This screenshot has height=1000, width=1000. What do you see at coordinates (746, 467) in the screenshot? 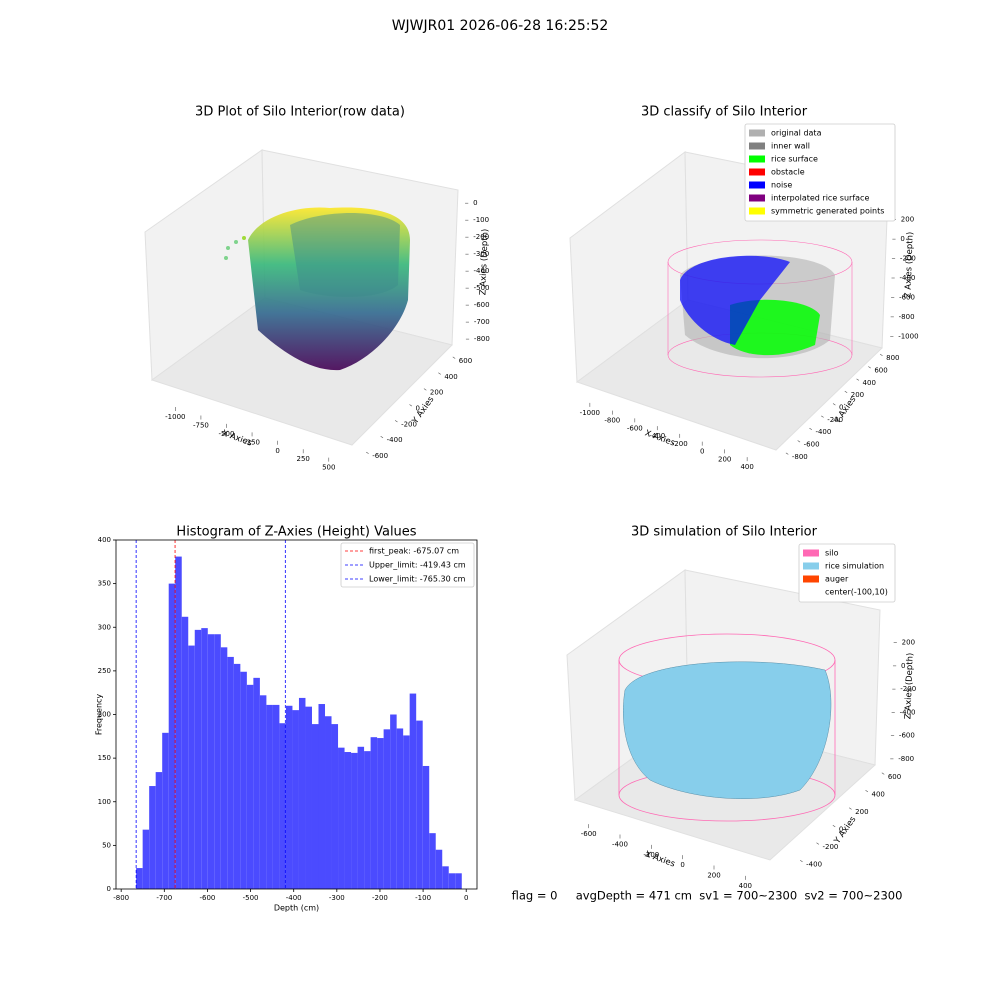
I see `x-tick-label: 400` at bounding box center [746, 467].